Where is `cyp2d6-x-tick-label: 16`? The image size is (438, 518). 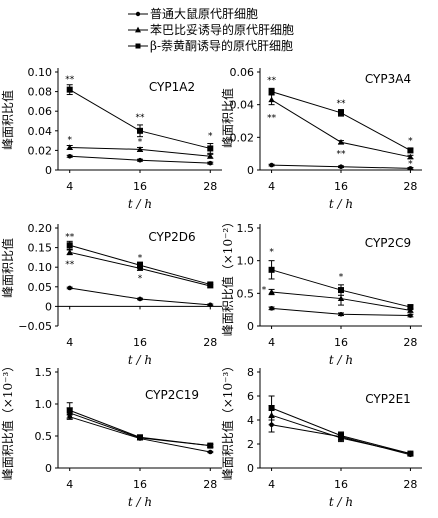 cyp2d6-x-tick-label: 16 is located at coordinates (140, 342).